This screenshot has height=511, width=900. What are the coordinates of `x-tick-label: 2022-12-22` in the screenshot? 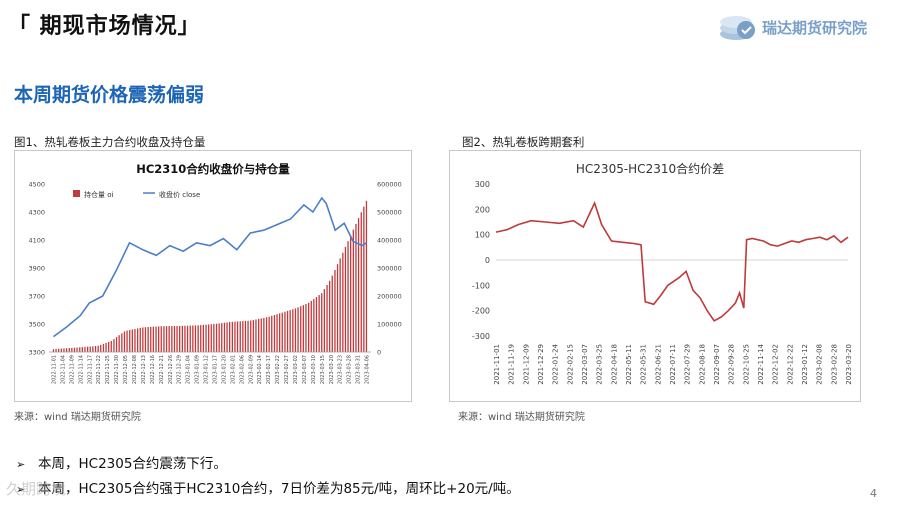 It's located at (790, 364).